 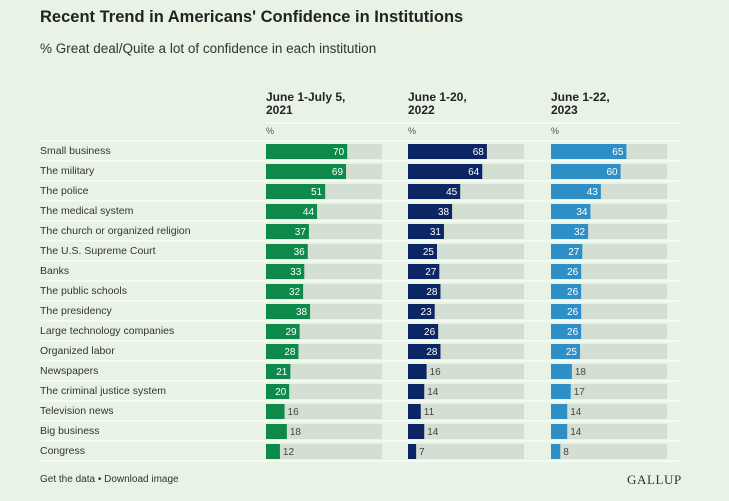 I want to click on series-header: June 1-July 5,, so click(x=305, y=97).